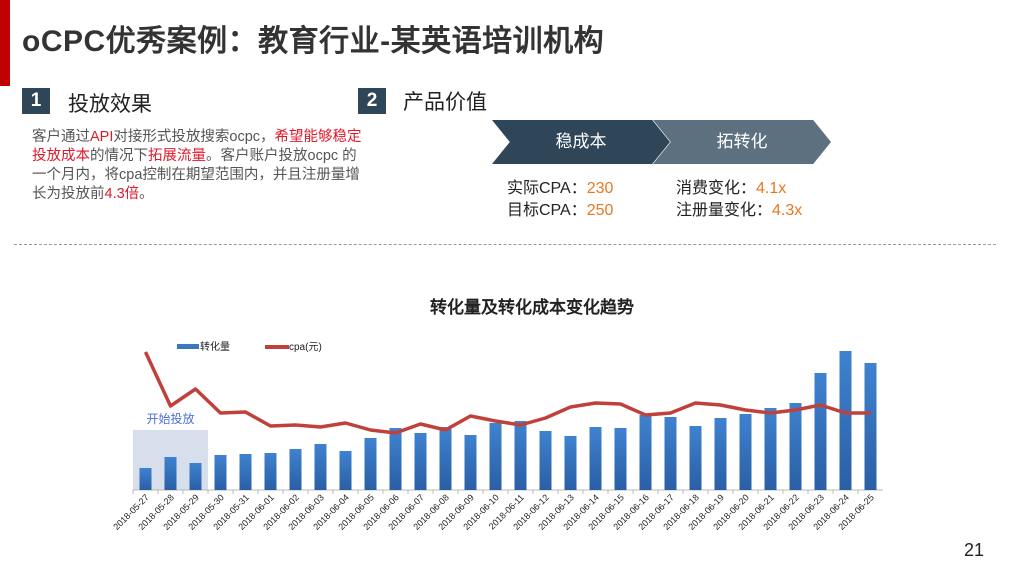 The height and width of the screenshot is (576, 1024). What do you see at coordinates (532, 307) in the screenshot?
I see `chart-title: 转化量及转化成本变化趋势` at bounding box center [532, 307].